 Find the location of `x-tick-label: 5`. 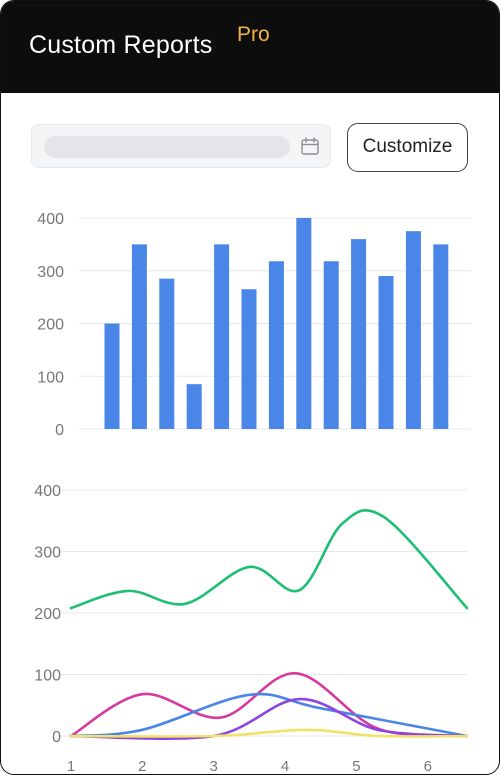

x-tick-label: 5 is located at coordinates (356, 766).